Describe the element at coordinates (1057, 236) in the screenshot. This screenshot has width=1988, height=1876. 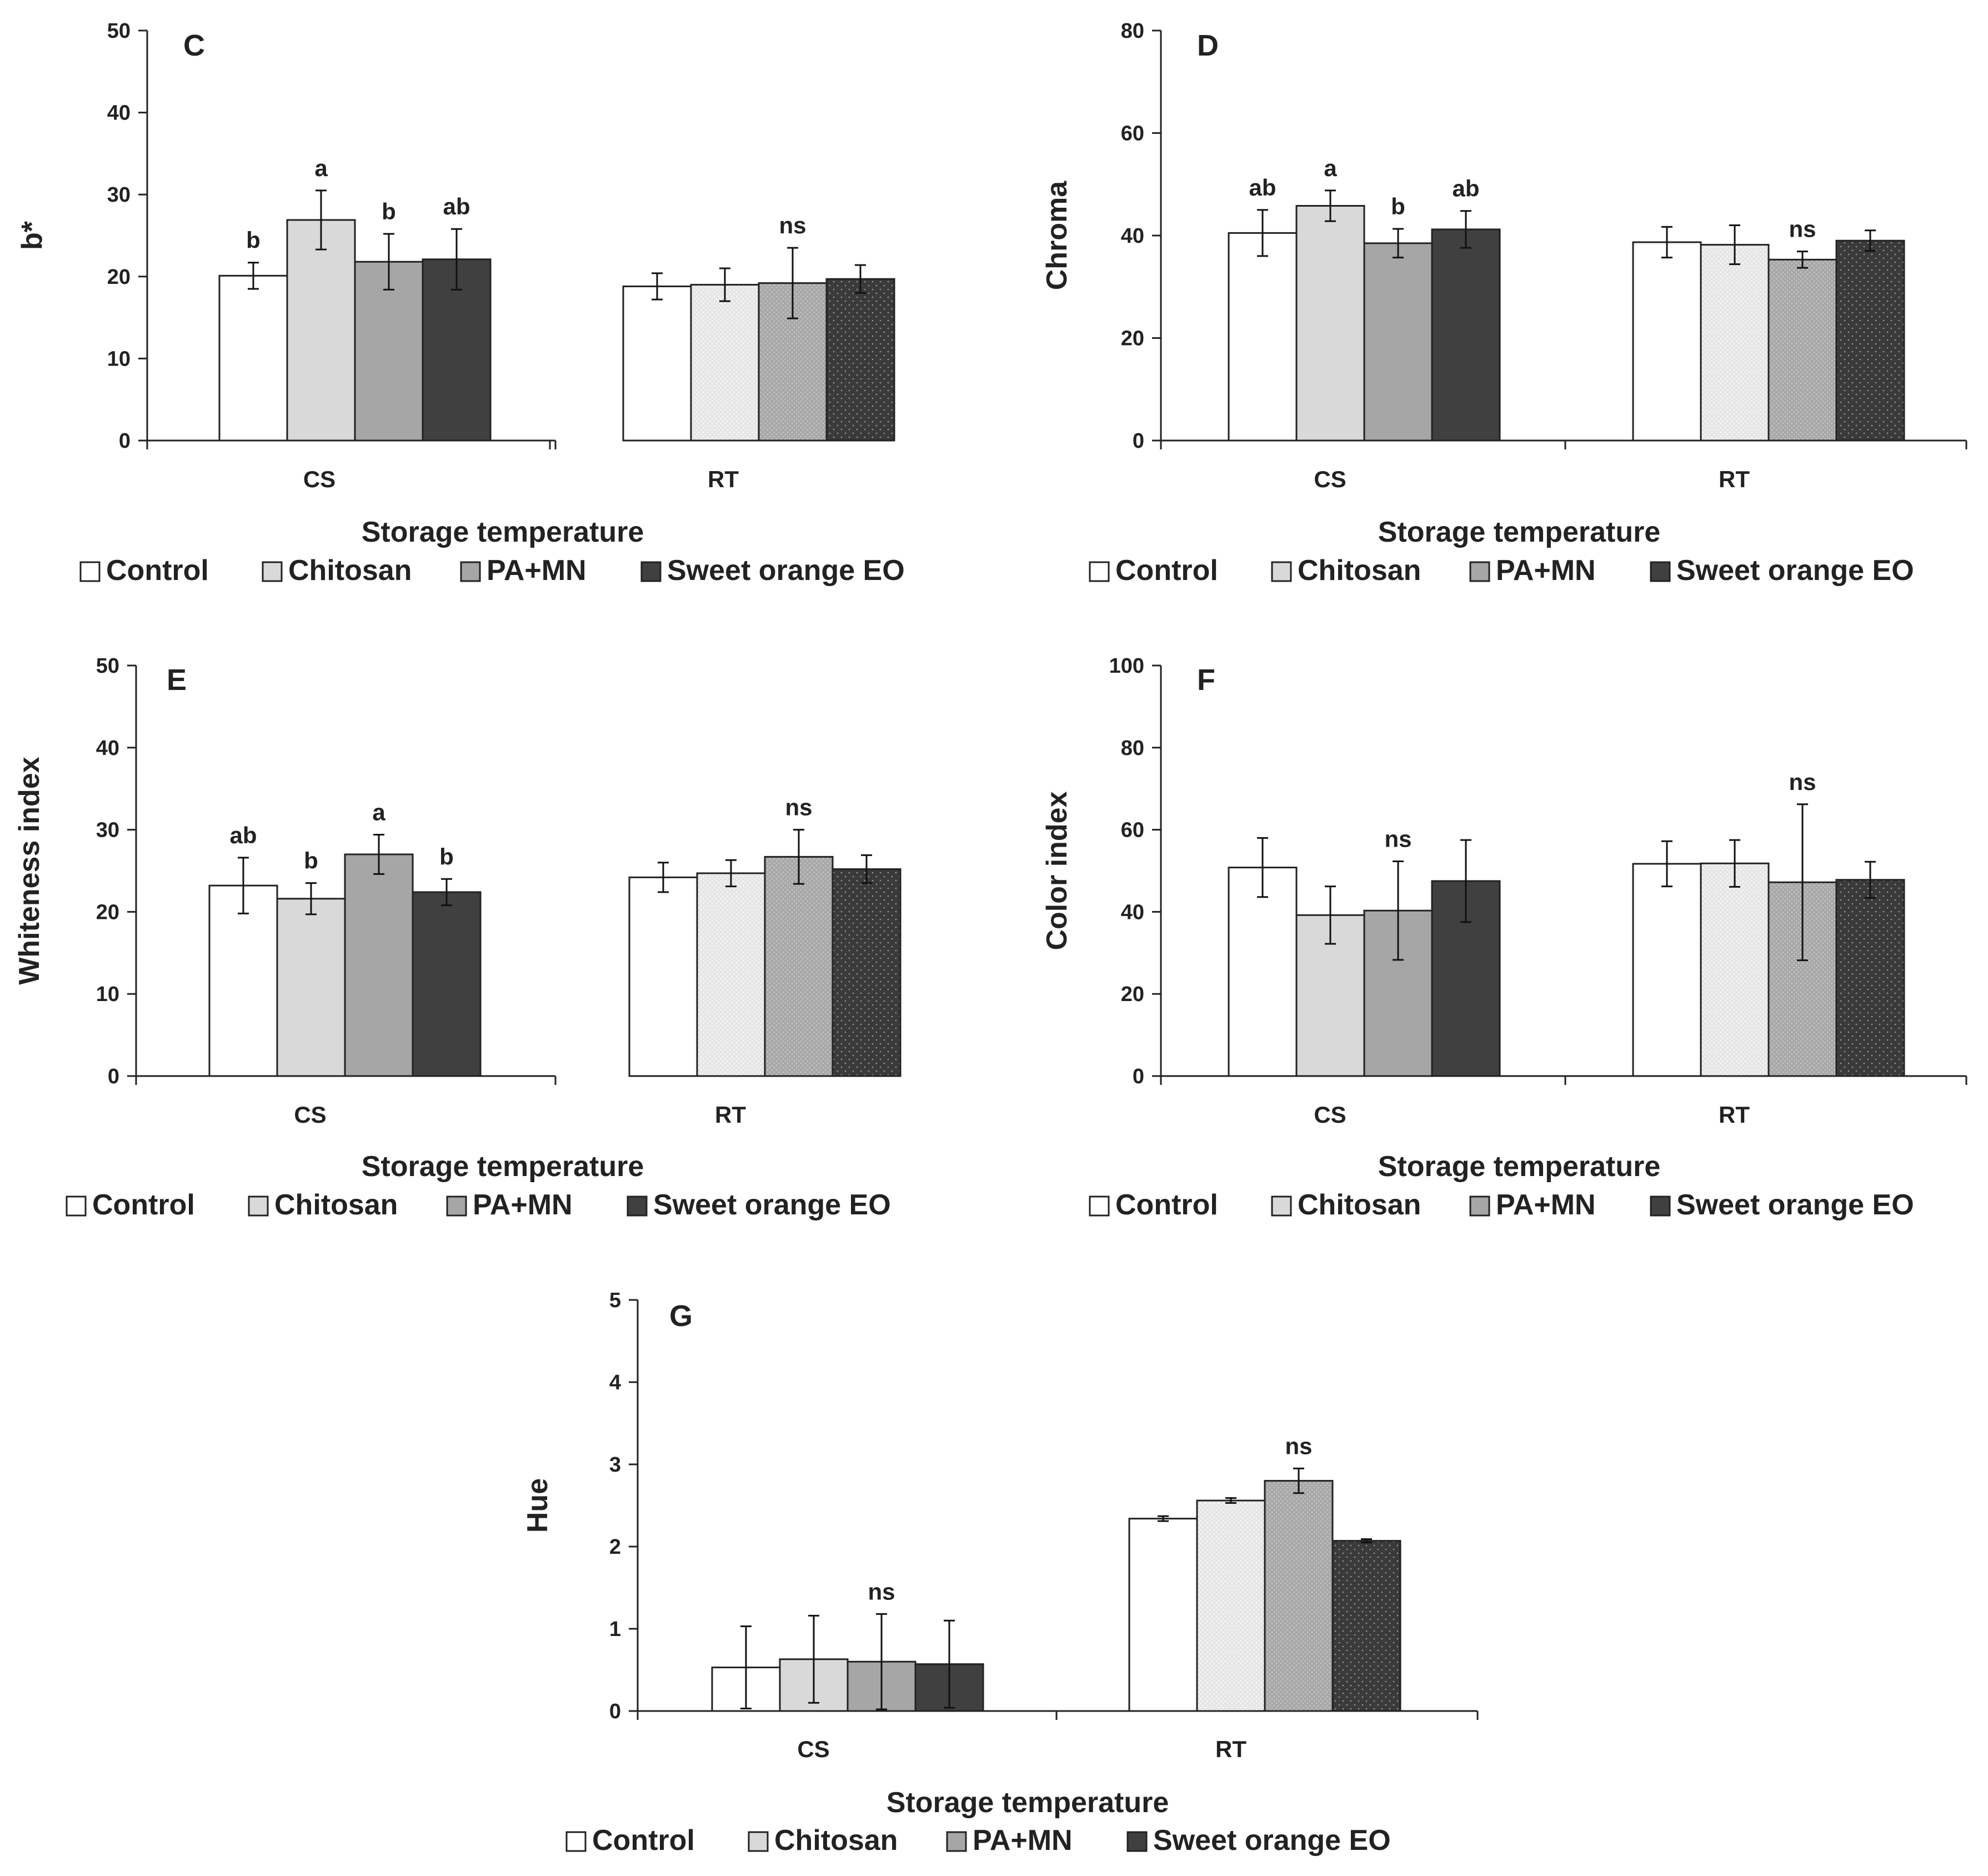
I see `y-axis-label: Chroma` at that location.